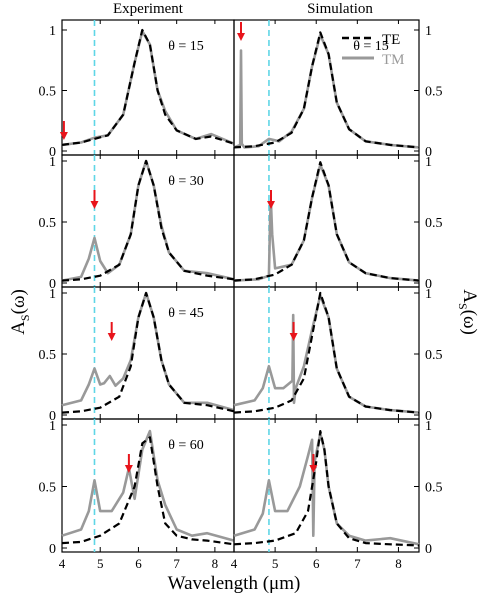  I want to click on panel-1: 0 0.5 1 θ = 15, so click(338, 89).